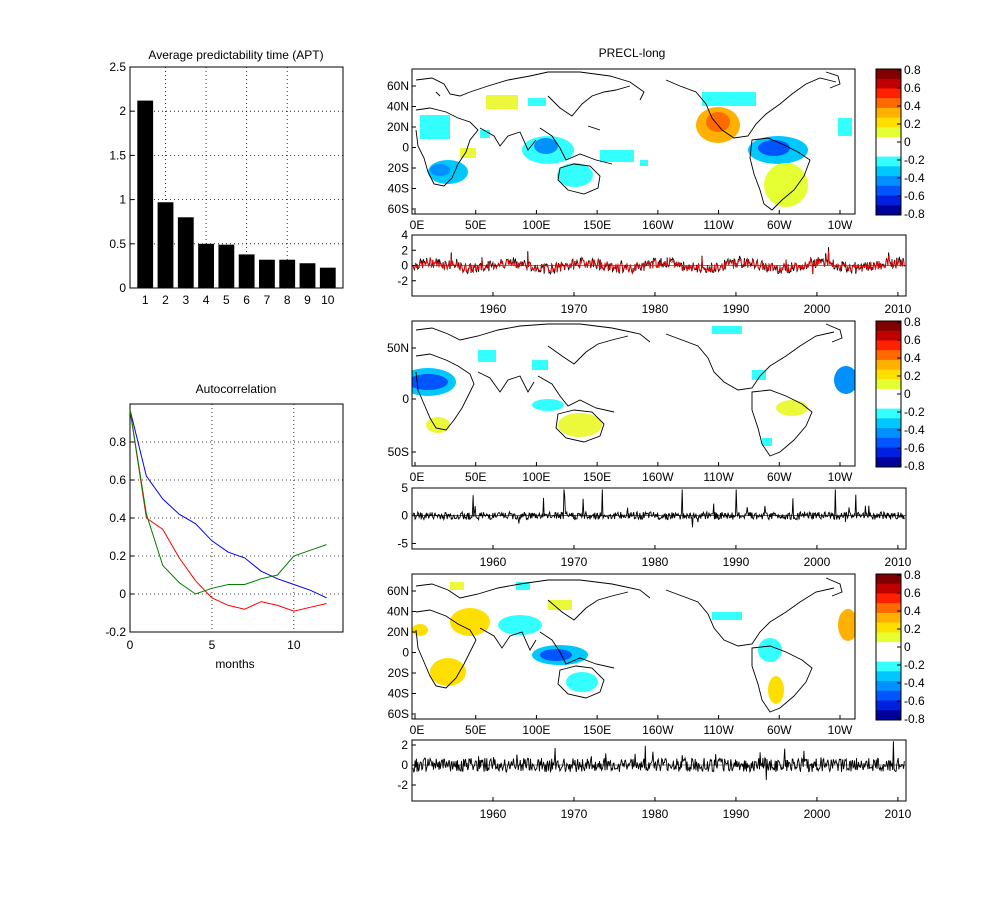  What do you see at coordinates (328, 300) in the screenshot?
I see `apt-x-tick-label: 10` at bounding box center [328, 300].